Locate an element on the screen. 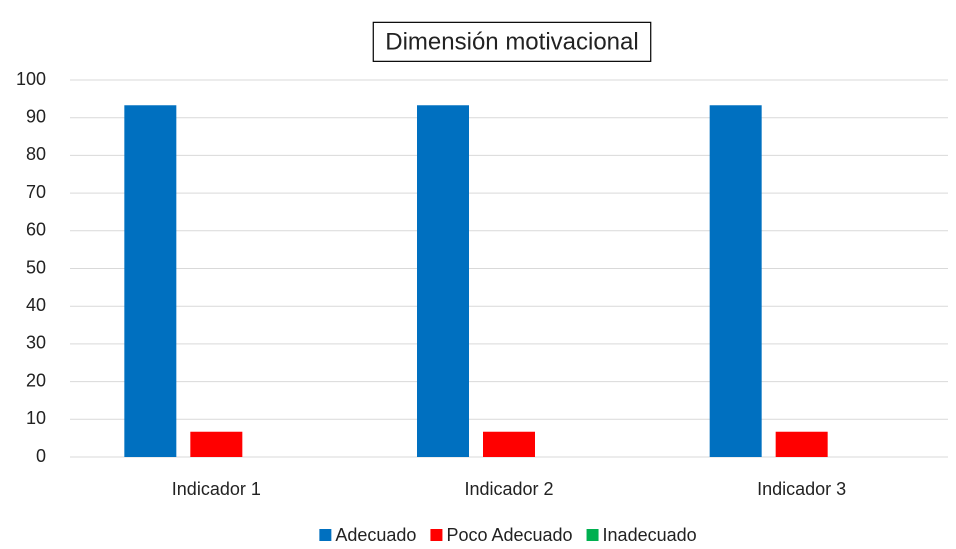 The height and width of the screenshot is (549, 956). y-tick-label: 60 is located at coordinates (36, 230).